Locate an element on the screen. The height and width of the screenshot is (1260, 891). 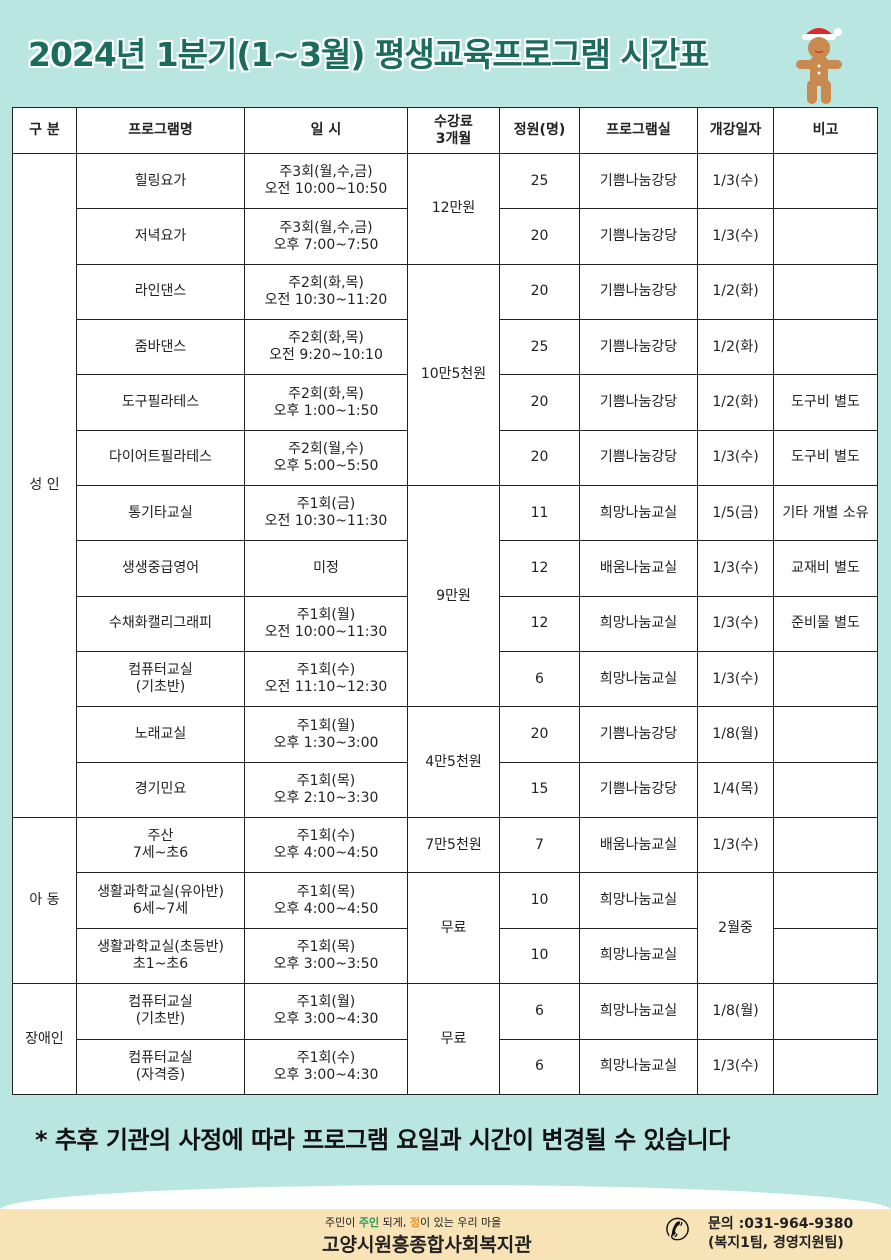
contact-phone: 문의 :031-964-9380 is located at coordinates (781, 1224).